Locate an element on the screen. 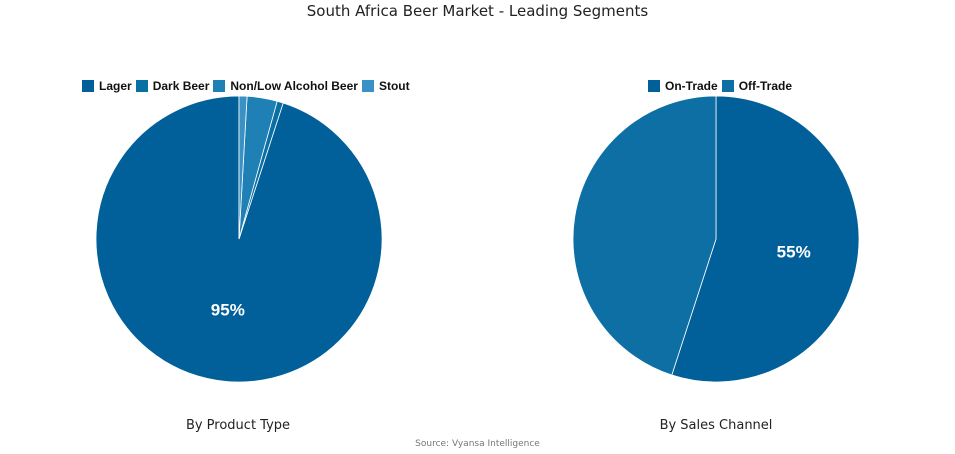 The image size is (955, 454). legend-item-dark-beer: Dark Beer is located at coordinates (172, 86).